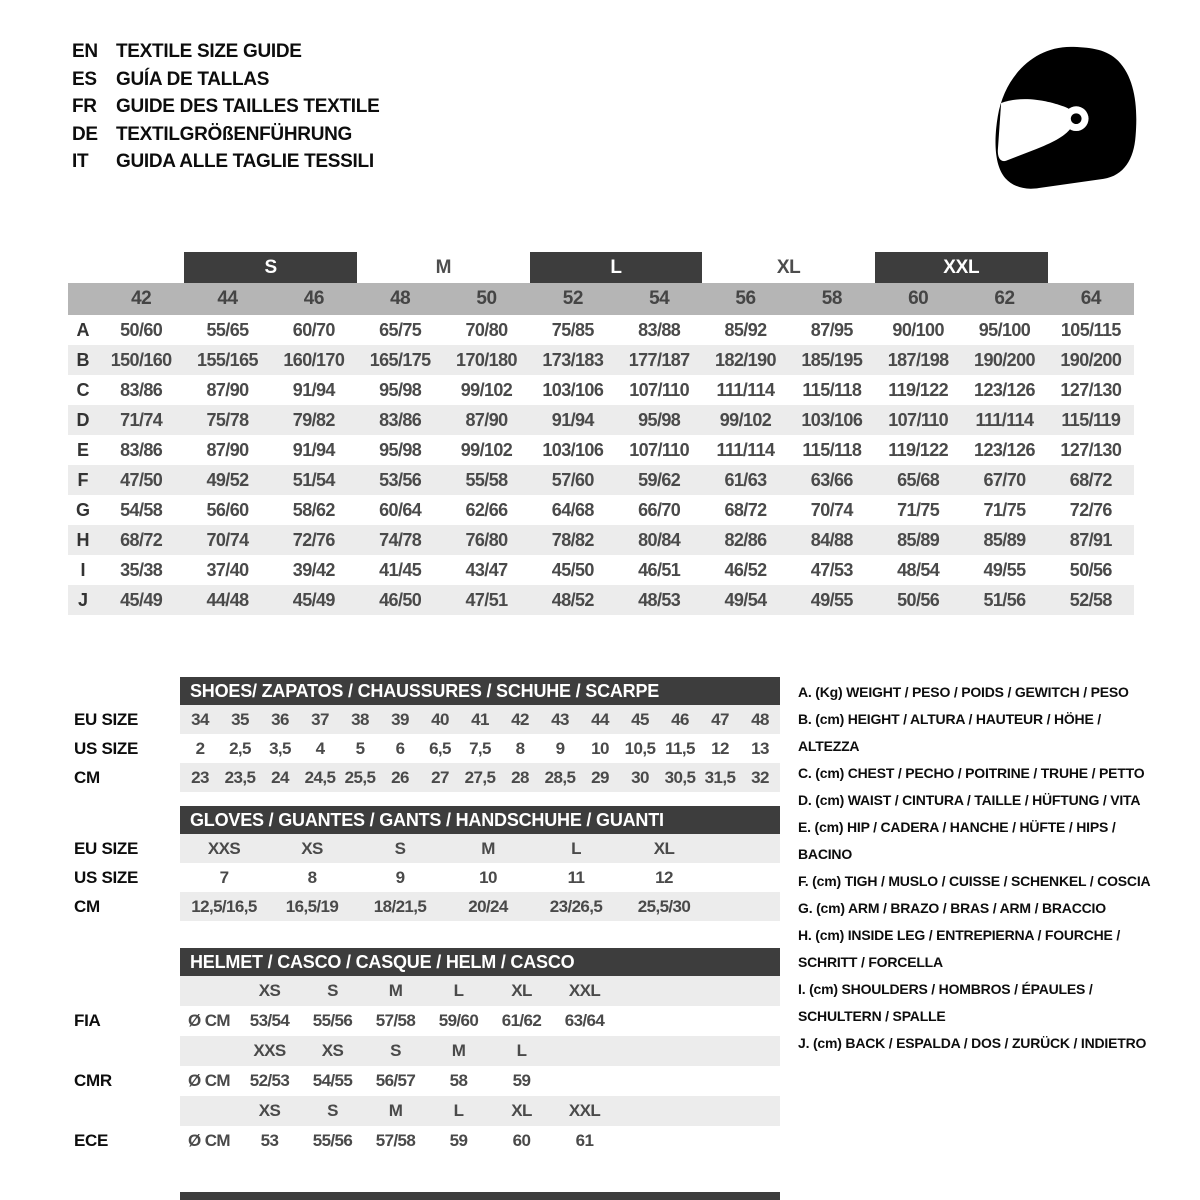  I want to click on helmet-size-value: 60, so click(521, 1140).